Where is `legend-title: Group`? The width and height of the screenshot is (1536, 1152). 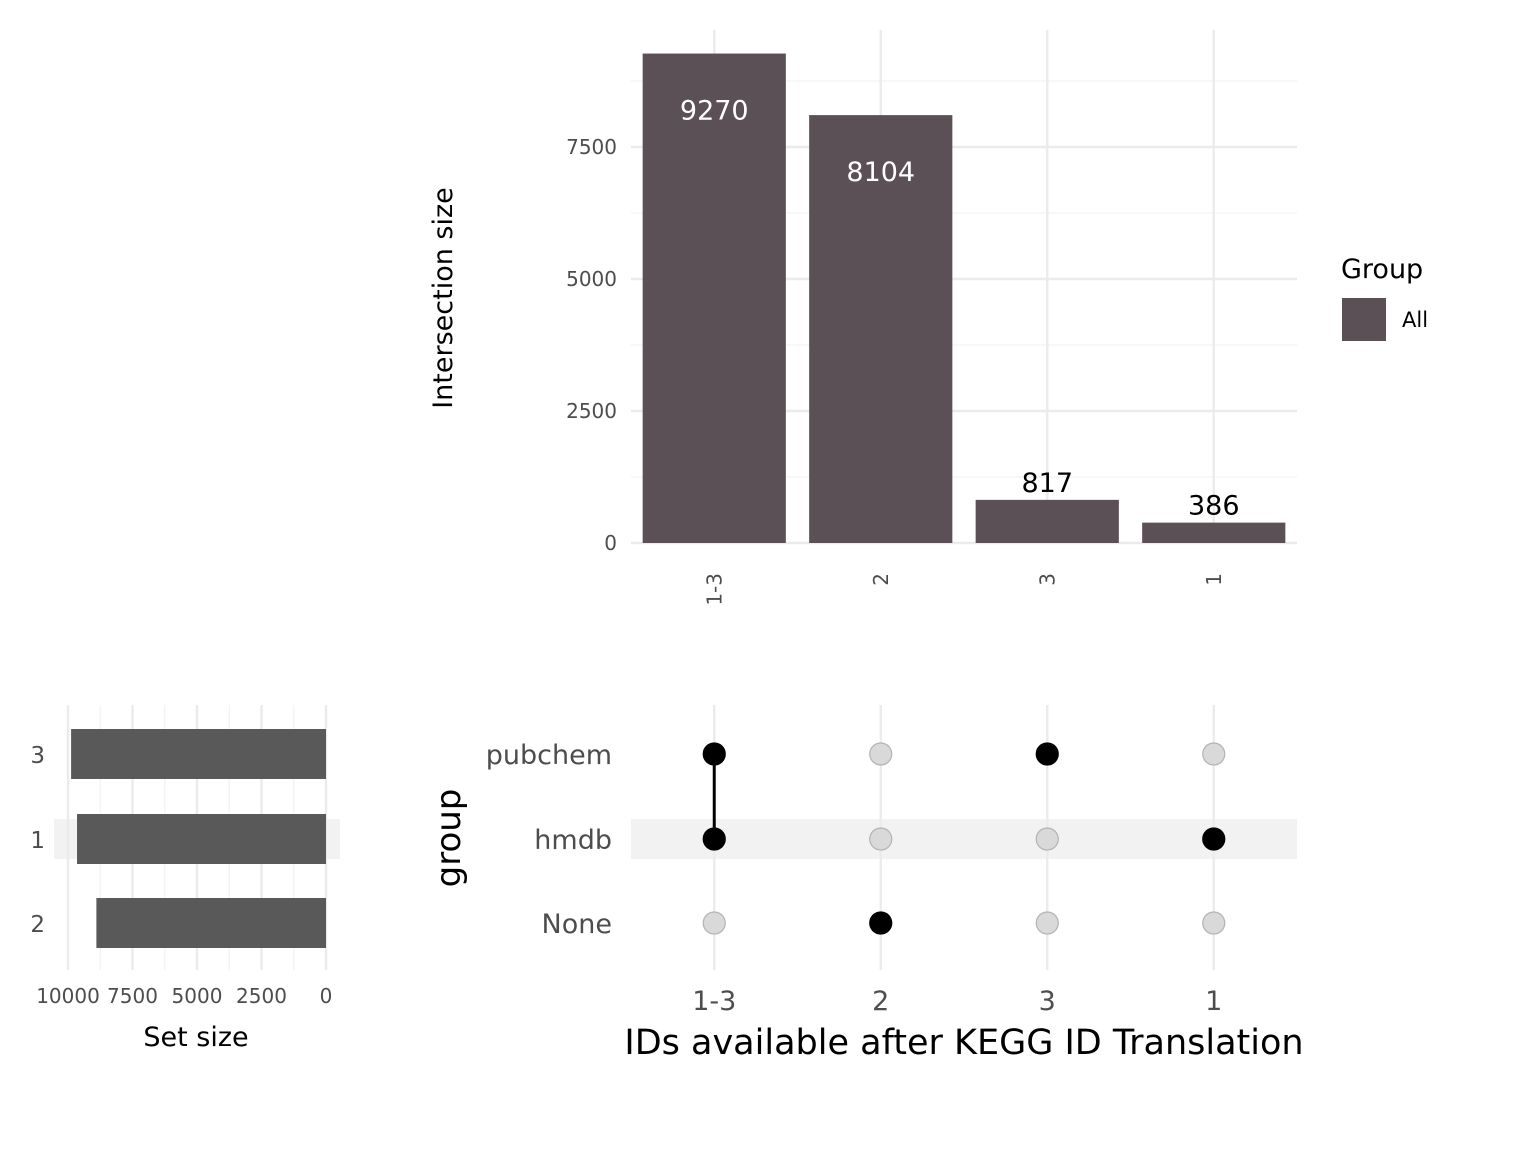
legend-title: Group is located at coordinates (1382, 269).